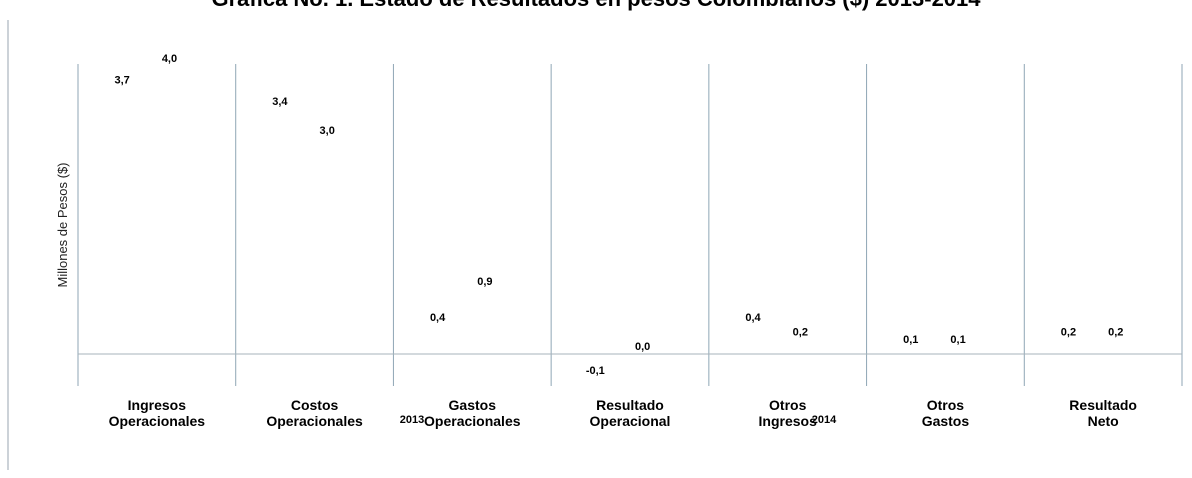 Image resolution: width=1192 pixels, height=478 pixels. I want to click on category-label: Gastos Operacionales, so click(472, 413).